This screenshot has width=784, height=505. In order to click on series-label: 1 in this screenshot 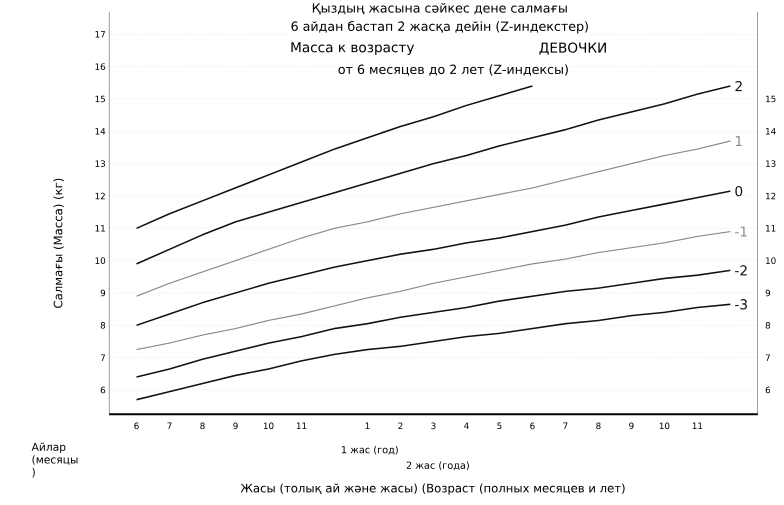, I will do `click(739, 141)`.